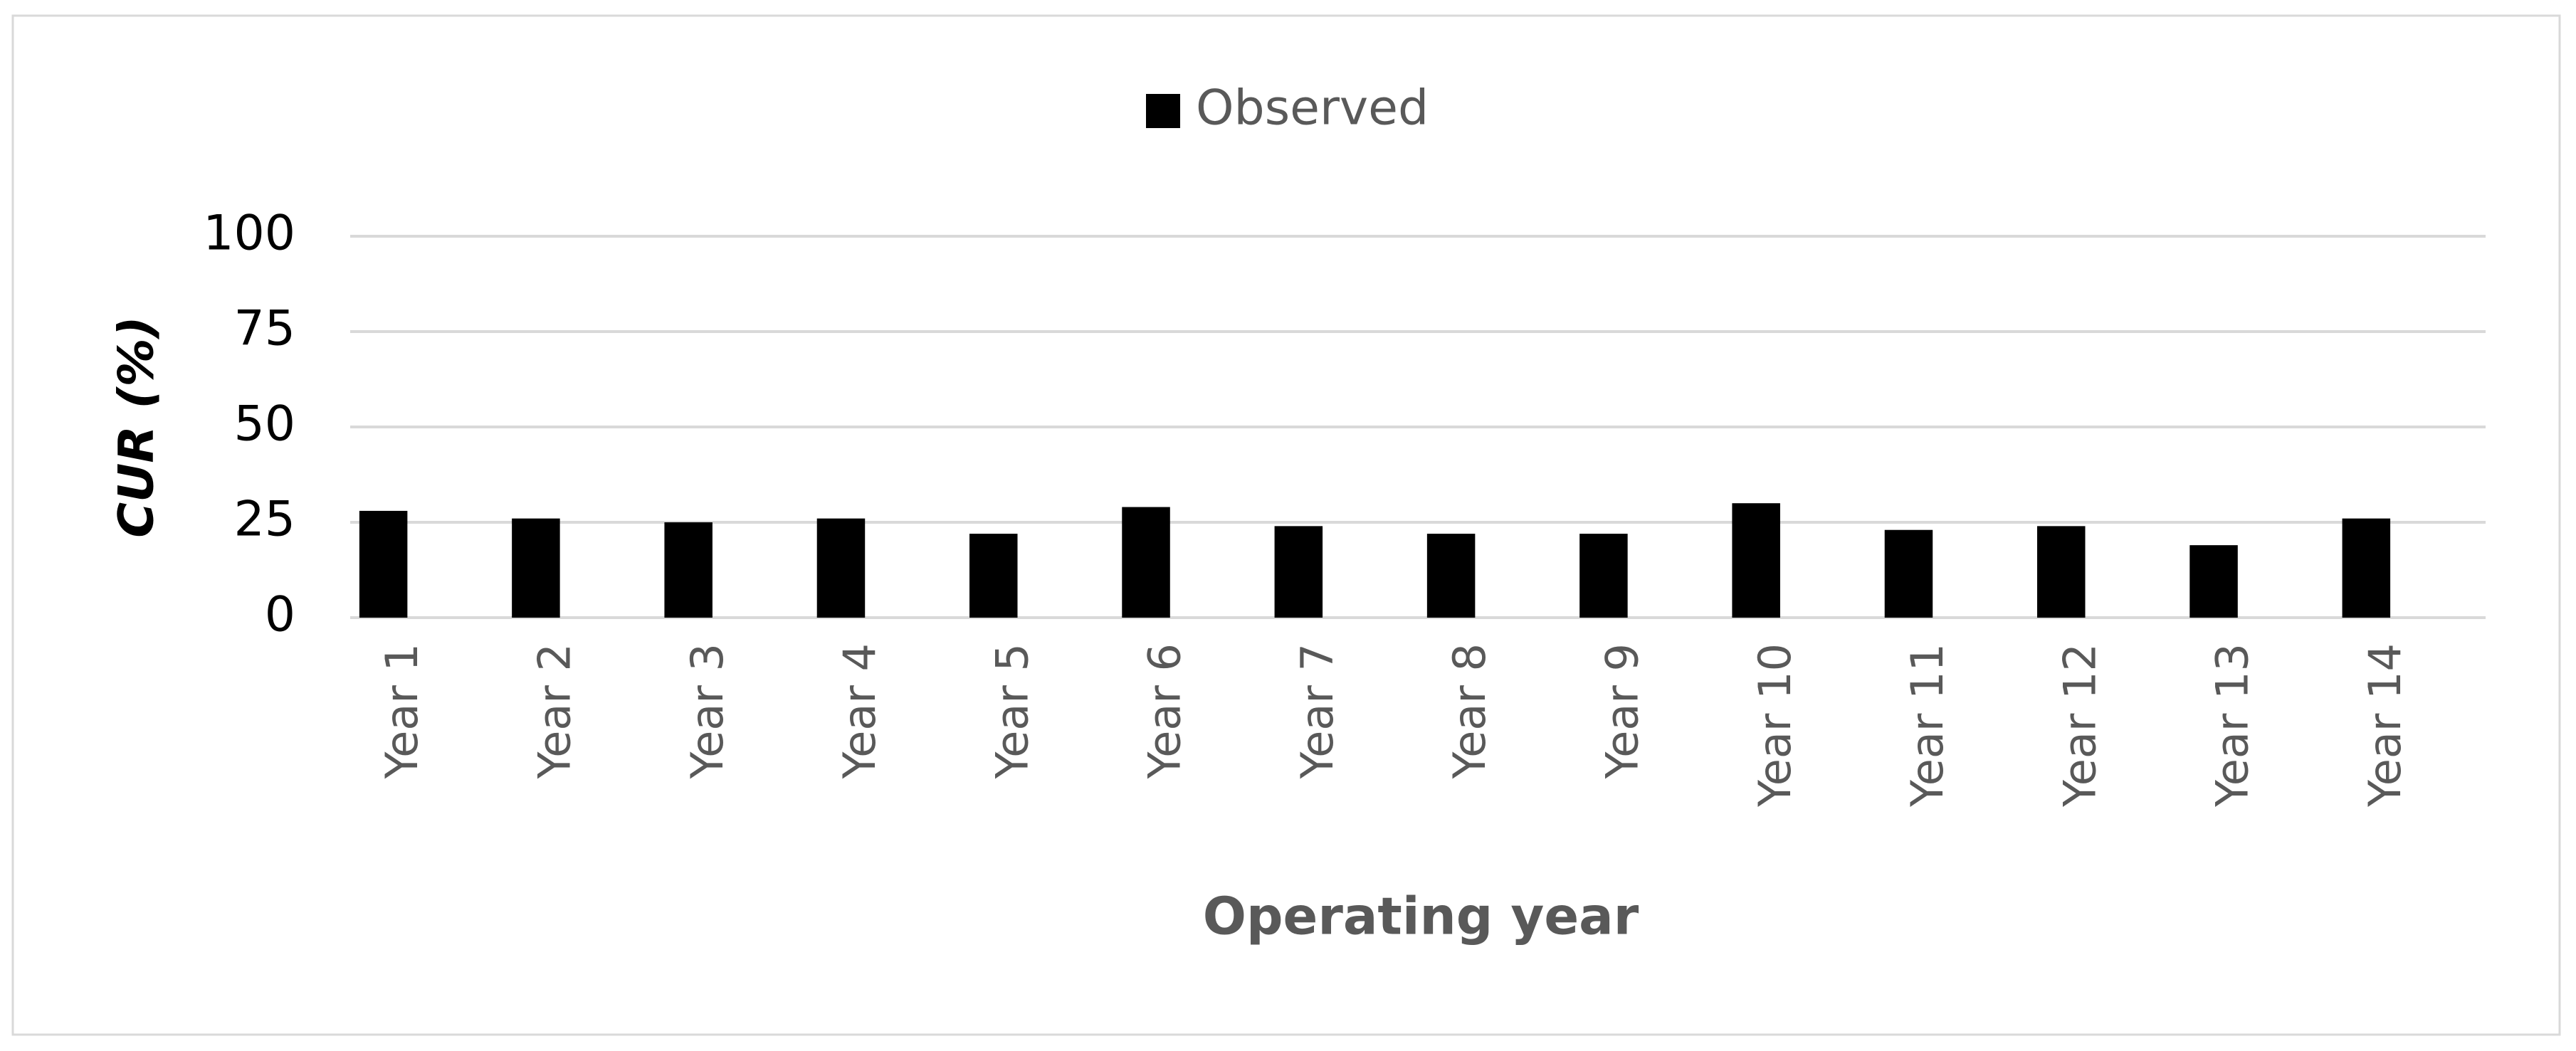 This screenshot has height=1051, width=2576. I want to click on x-tick-label: Year 1, so click(402, 711).